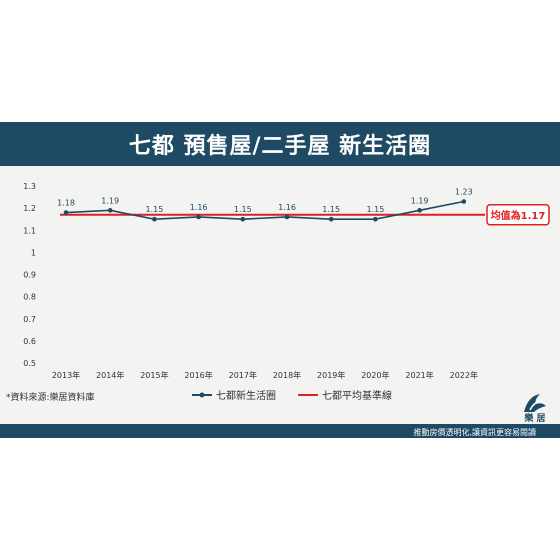  Describe the element at coordinates (33, 252) in the screenshot. I see `y-tick-label: 1` at that location.